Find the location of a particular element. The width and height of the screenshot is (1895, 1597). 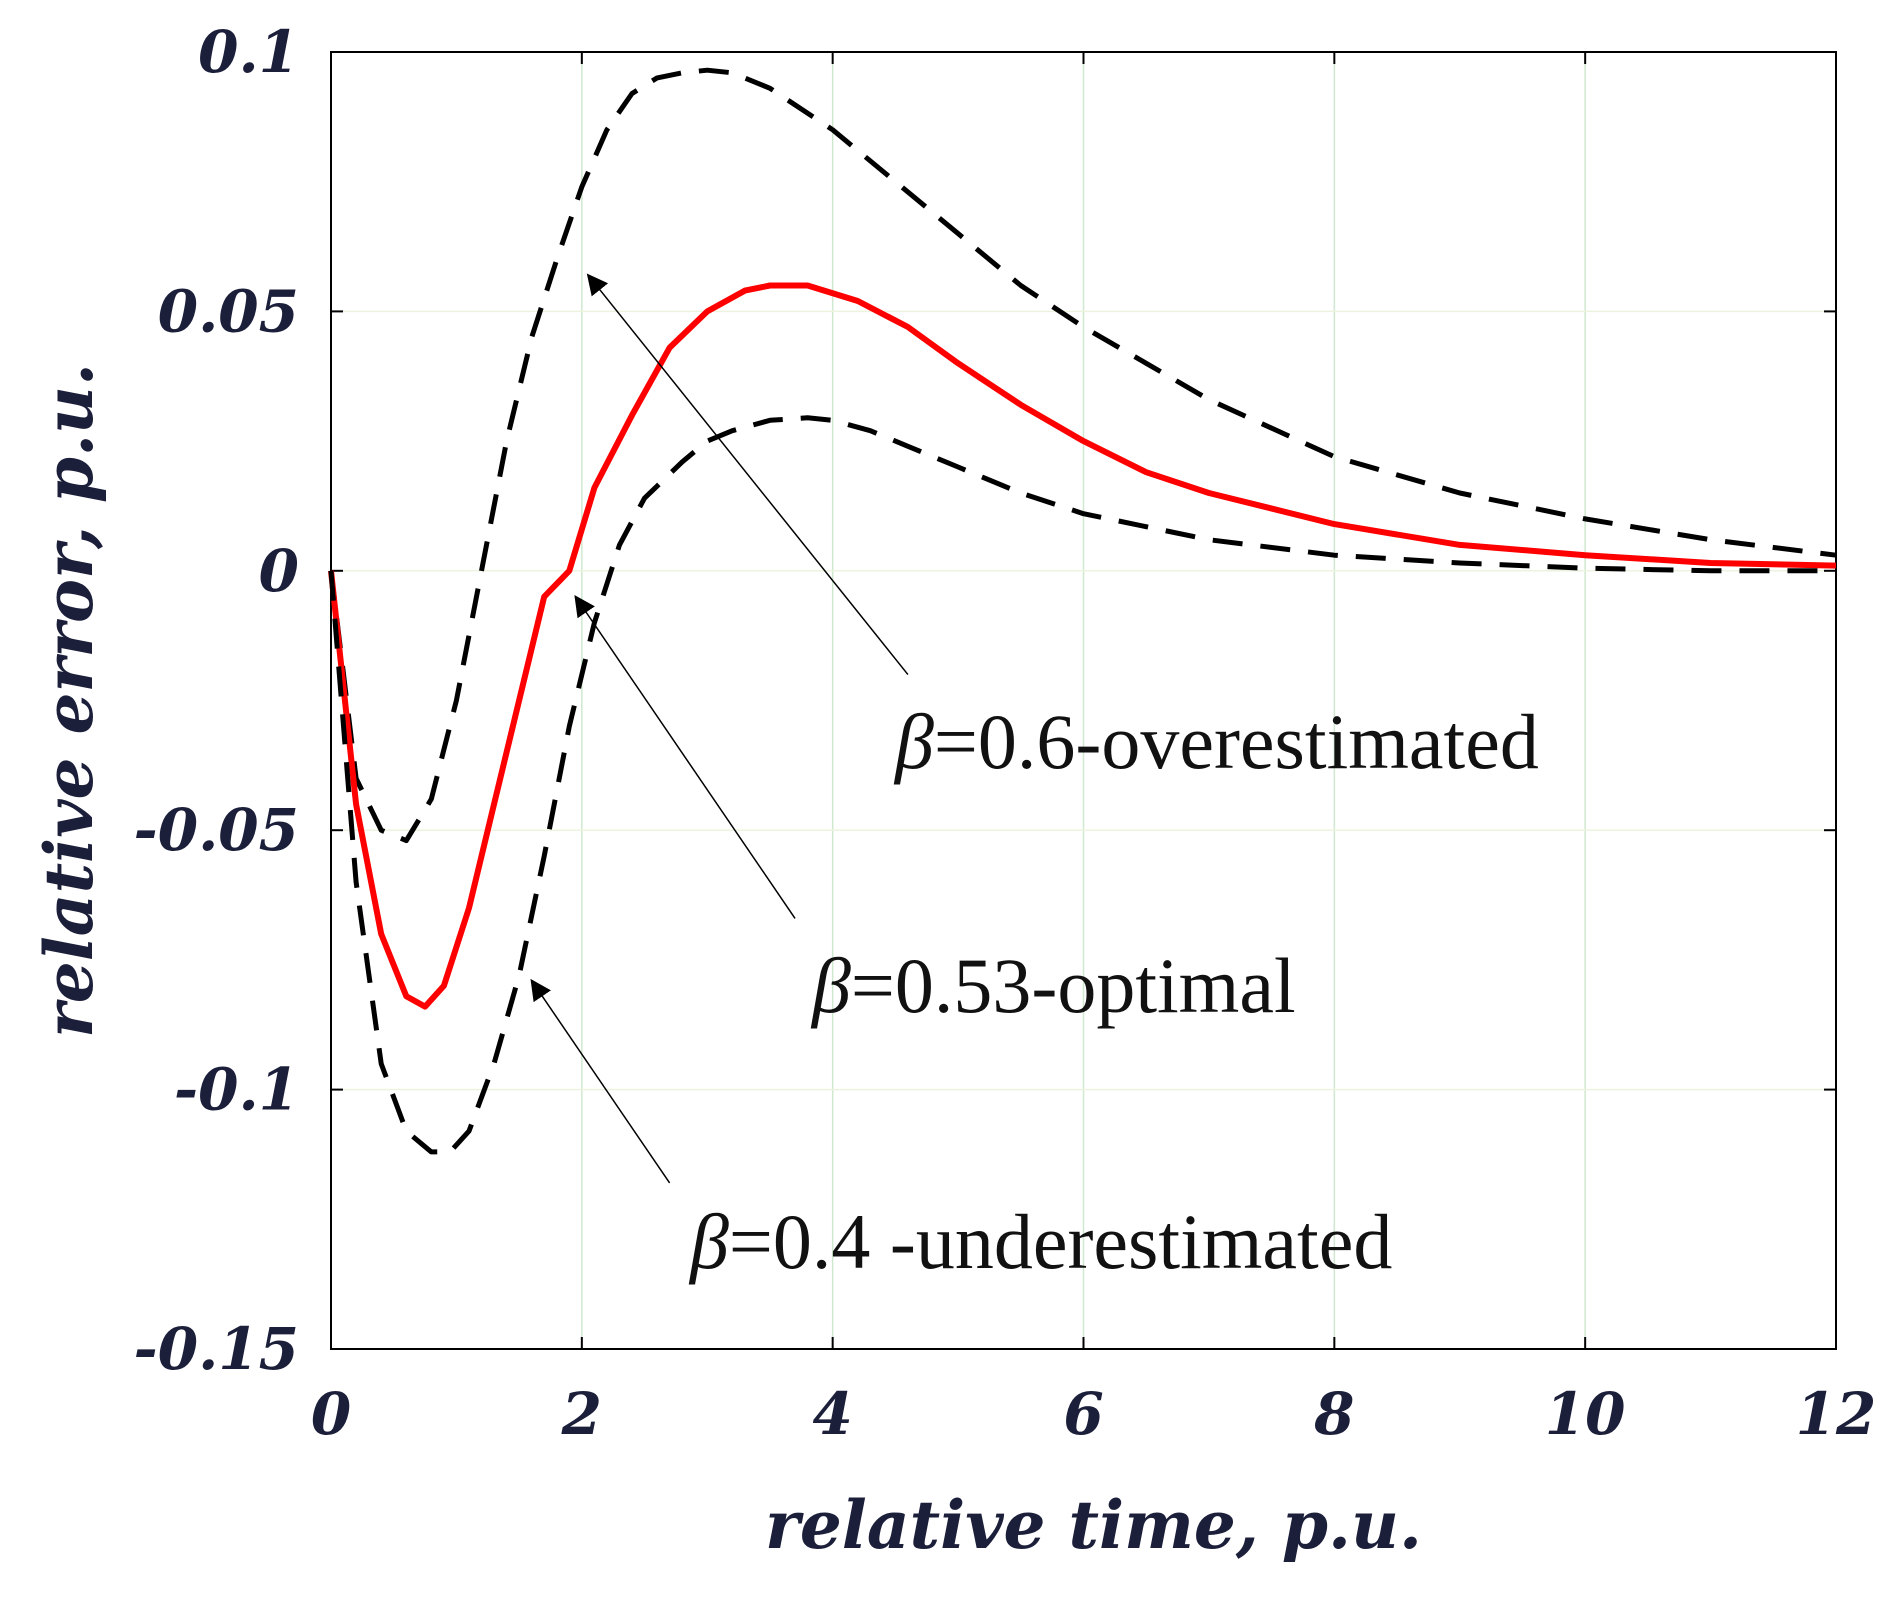

annotation-label: β=0.6-overestimated is located at coordinates (1216, 741).